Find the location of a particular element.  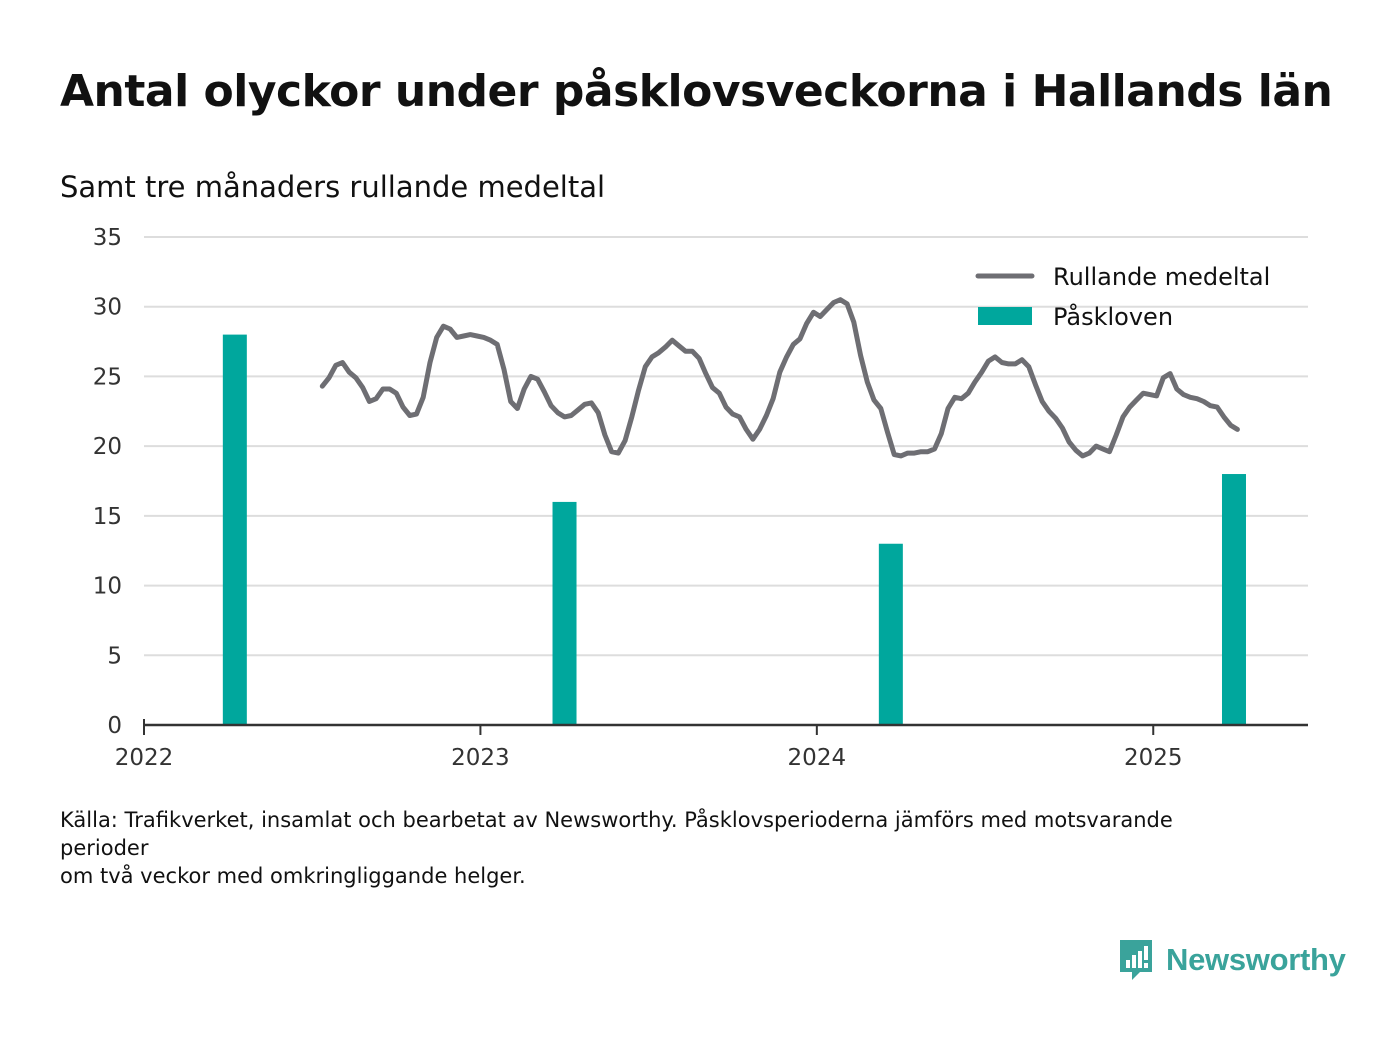

x-tick-label: 2025 is located at coordinates (1153, 758).